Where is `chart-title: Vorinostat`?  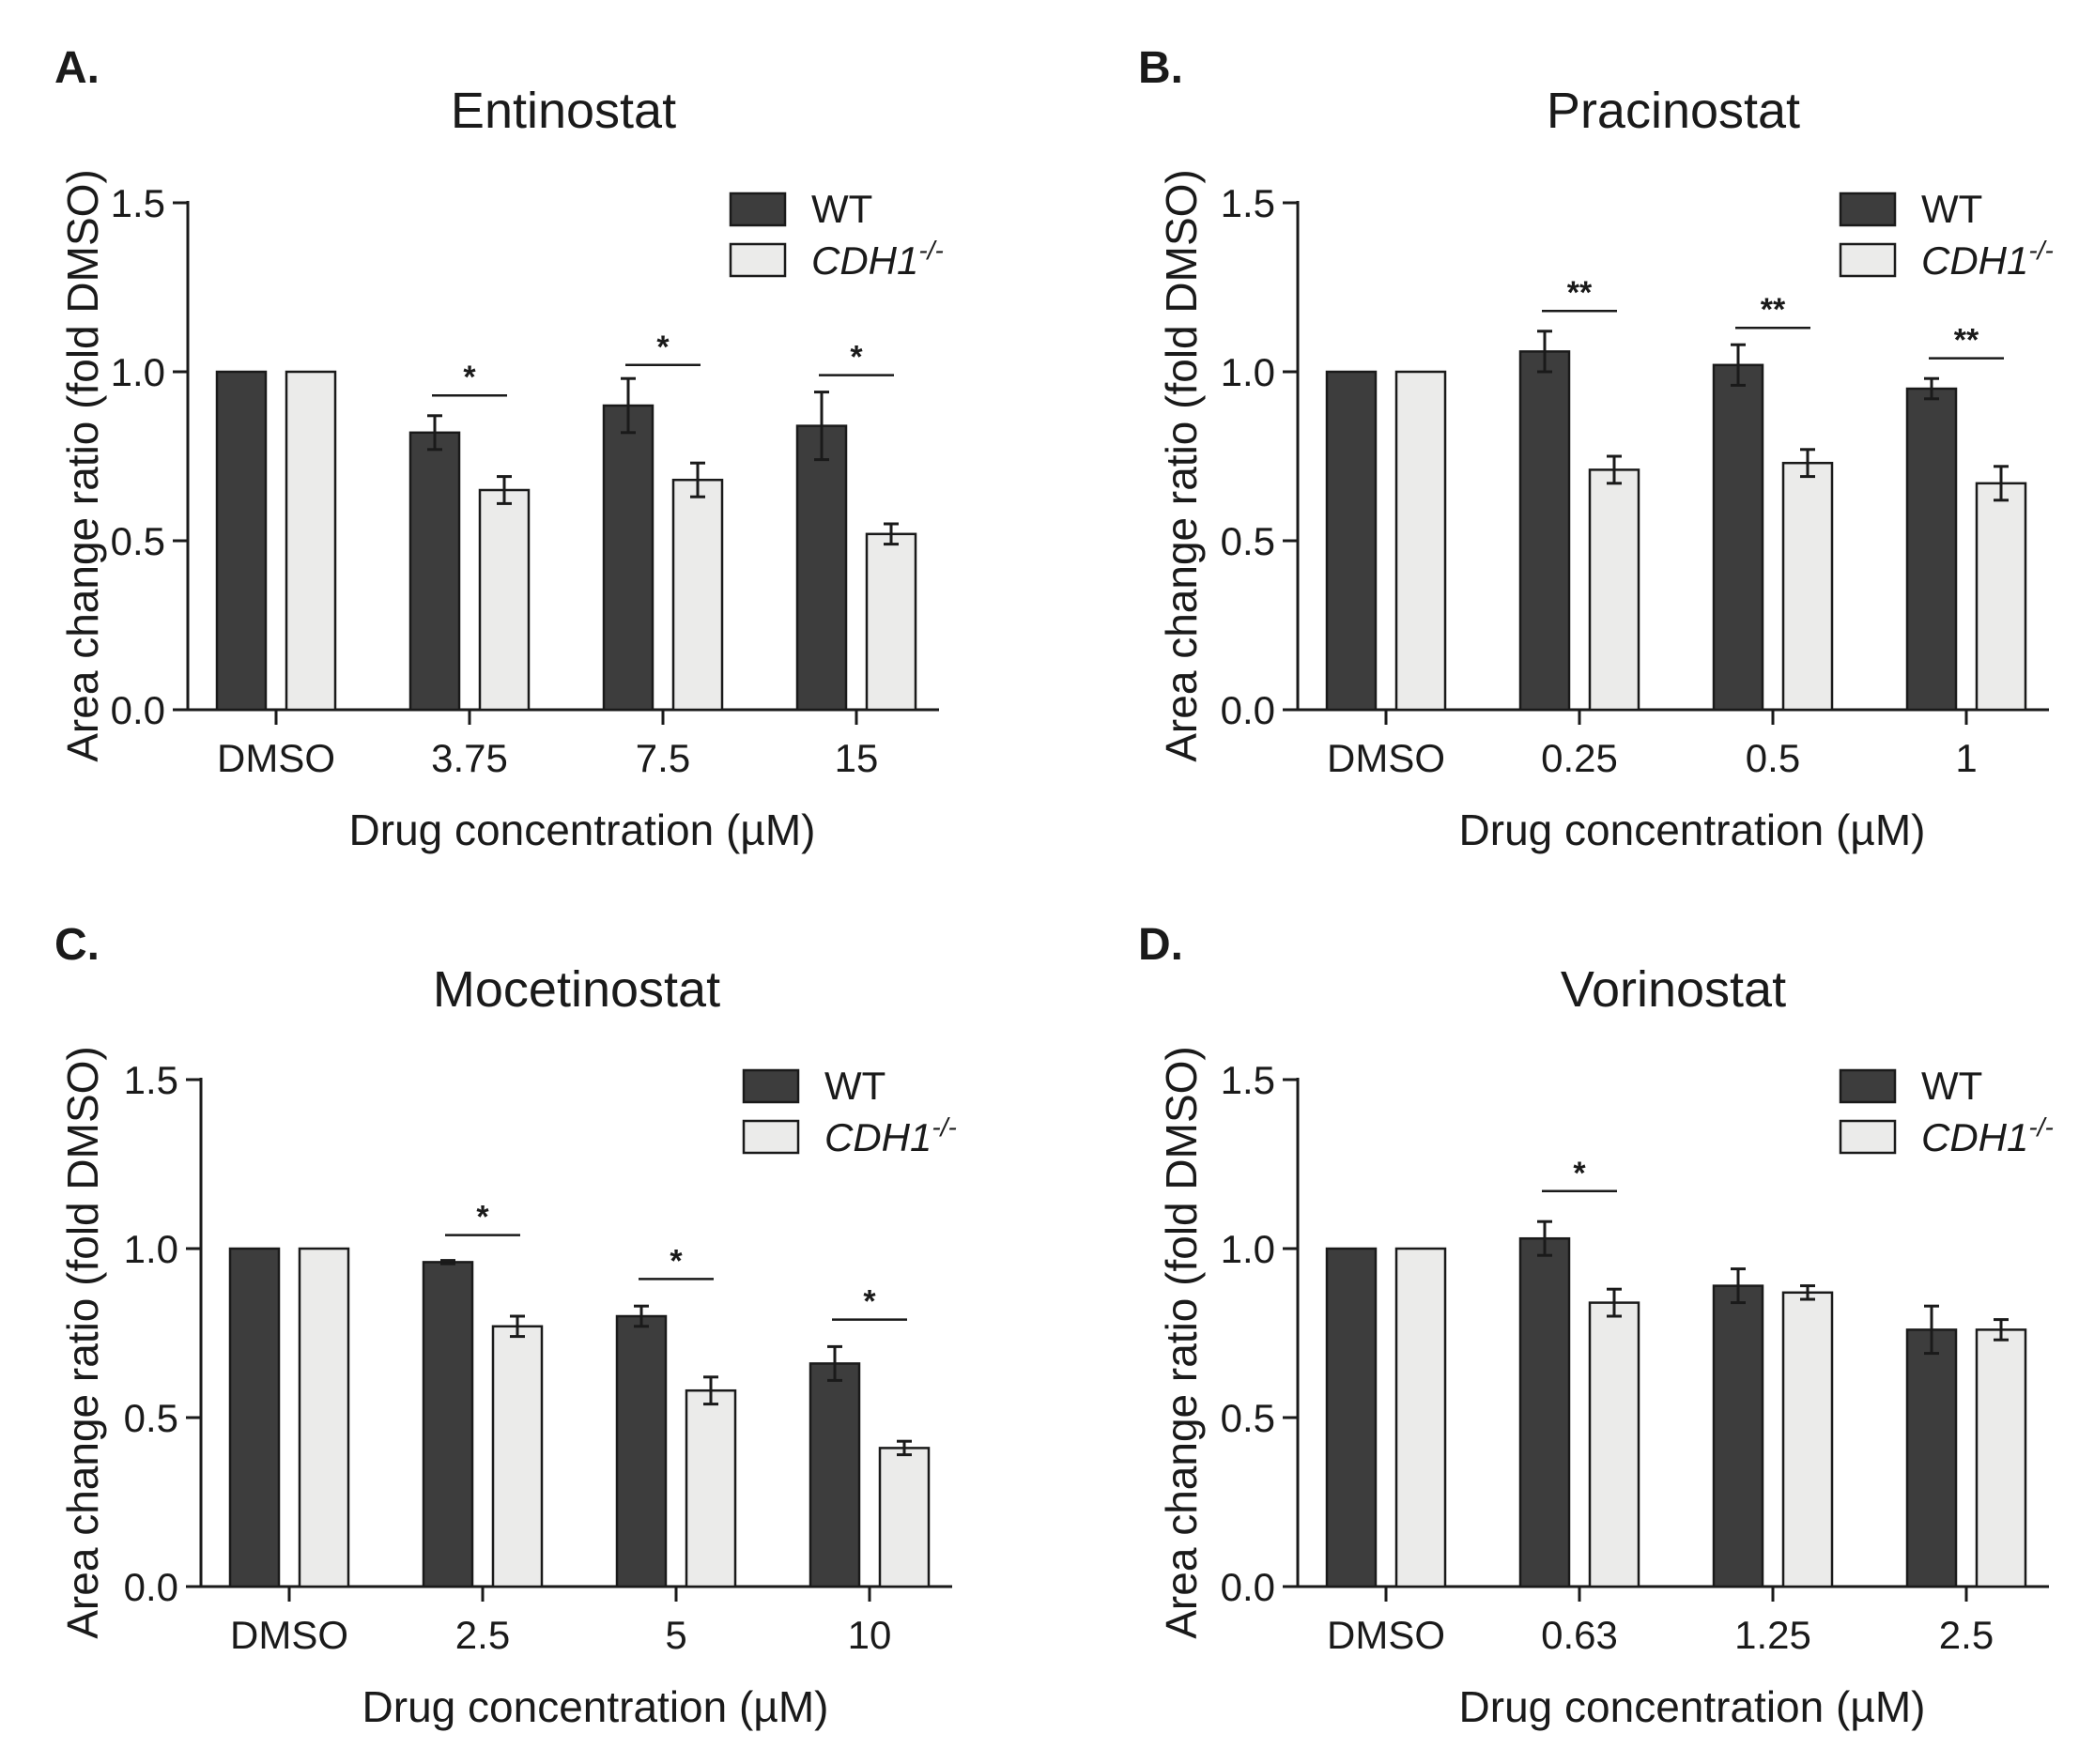 chart-title: Vorinostat is located at coordinates (1673, 990).